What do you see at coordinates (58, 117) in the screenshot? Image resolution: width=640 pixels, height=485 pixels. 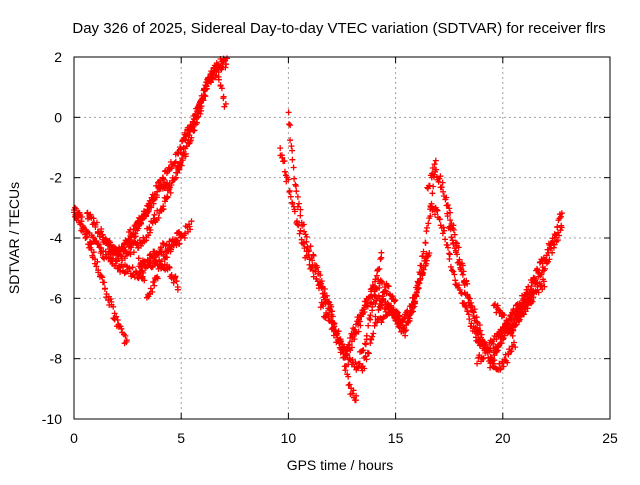 I see `y-tick-label: 0` at bounding box center [58, 117].